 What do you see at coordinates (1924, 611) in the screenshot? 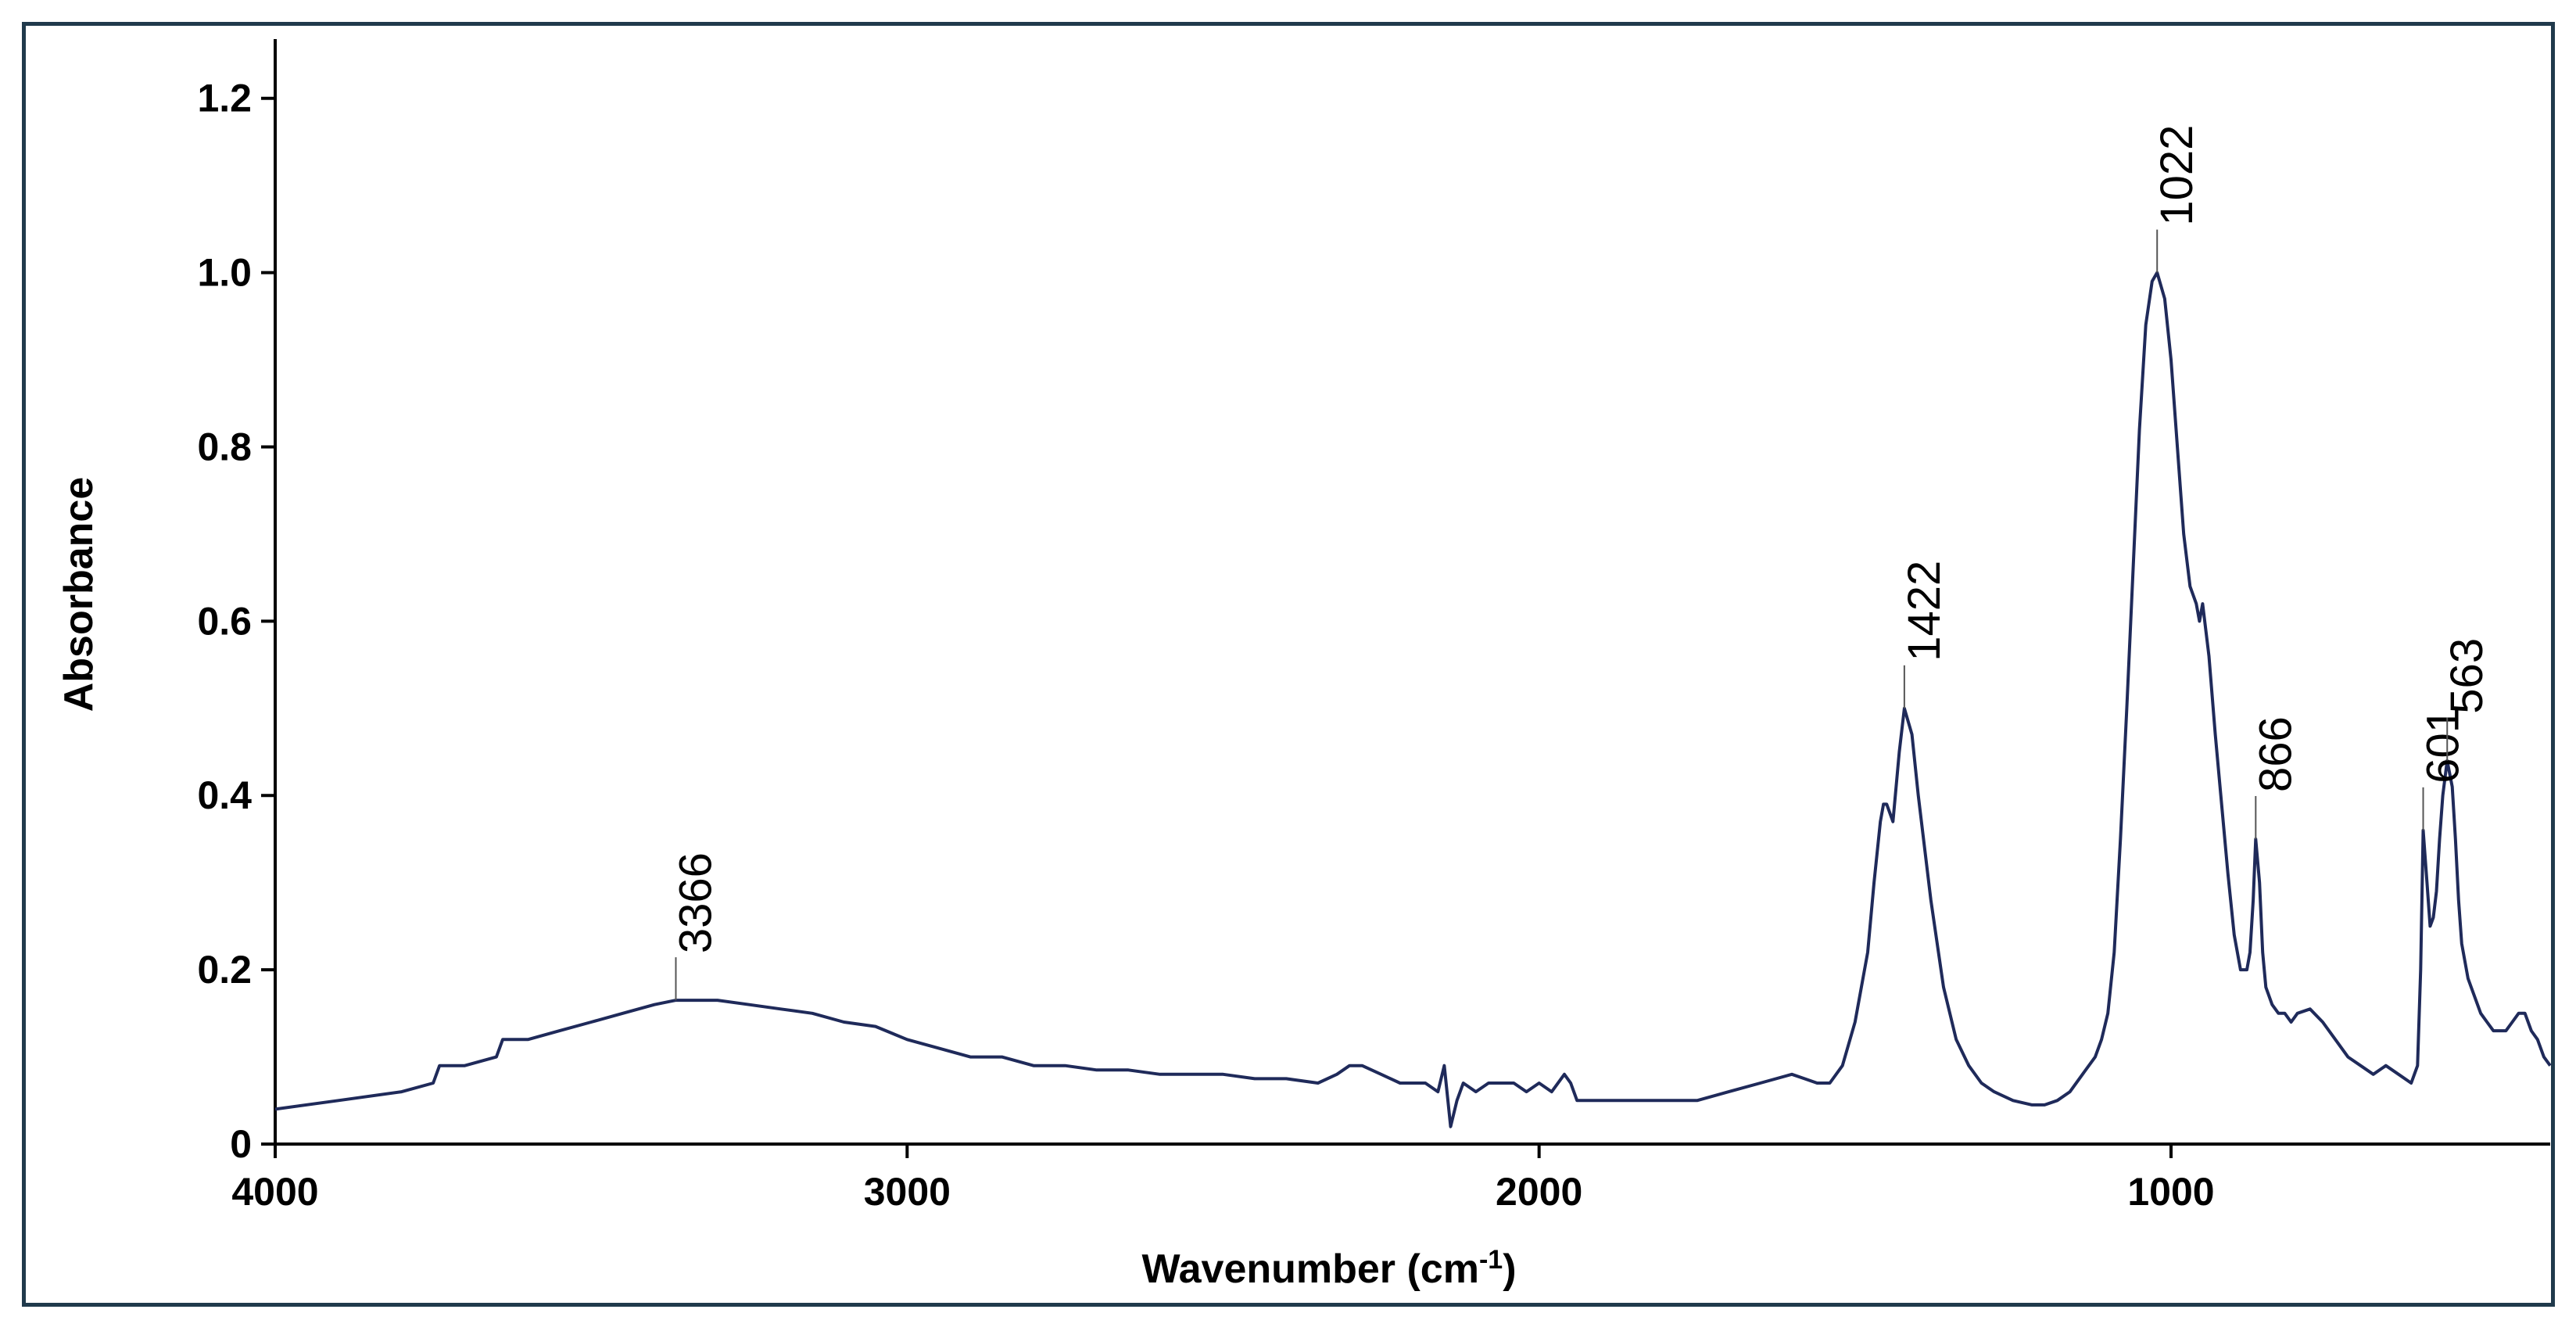
I see `peak-label-1422: 1422` at bounding box center [1924, 611].